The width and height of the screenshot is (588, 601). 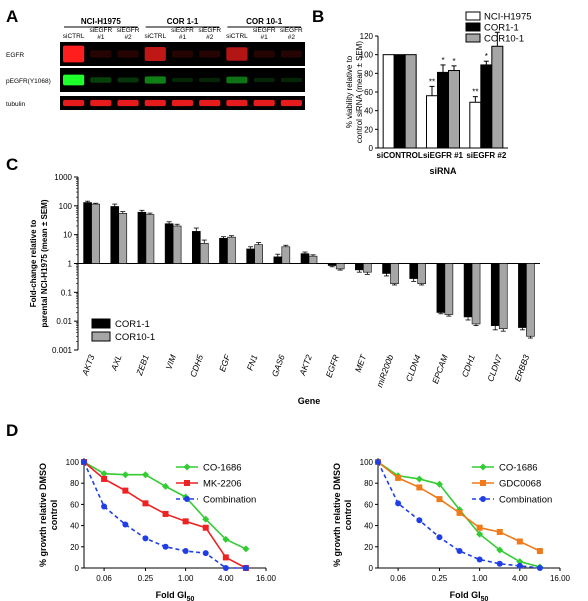 I want to click on panel-letter-c: C, so click(x=12, y=164).